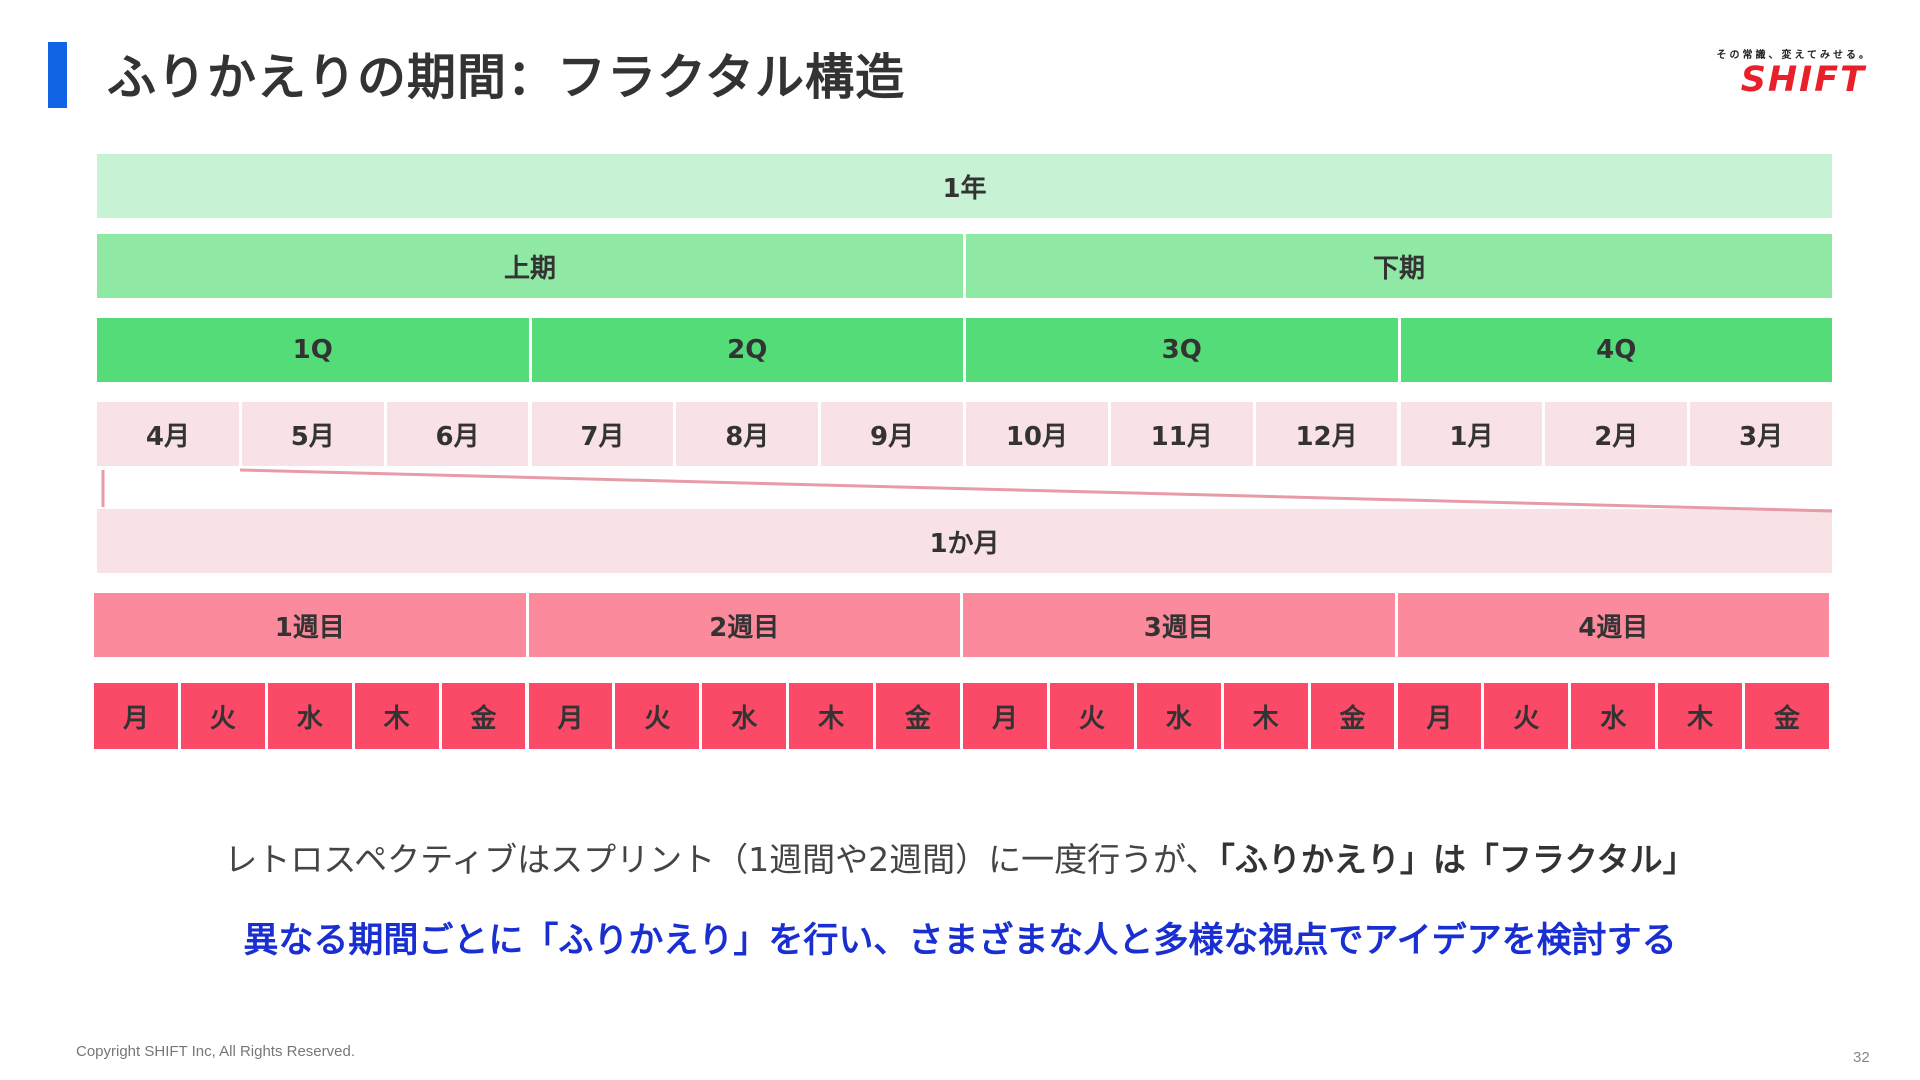 The image size is (1920, 1080). Describe the element at coordinates (602, 434) in the screenshot. I see `month-4: 7月` at that location.